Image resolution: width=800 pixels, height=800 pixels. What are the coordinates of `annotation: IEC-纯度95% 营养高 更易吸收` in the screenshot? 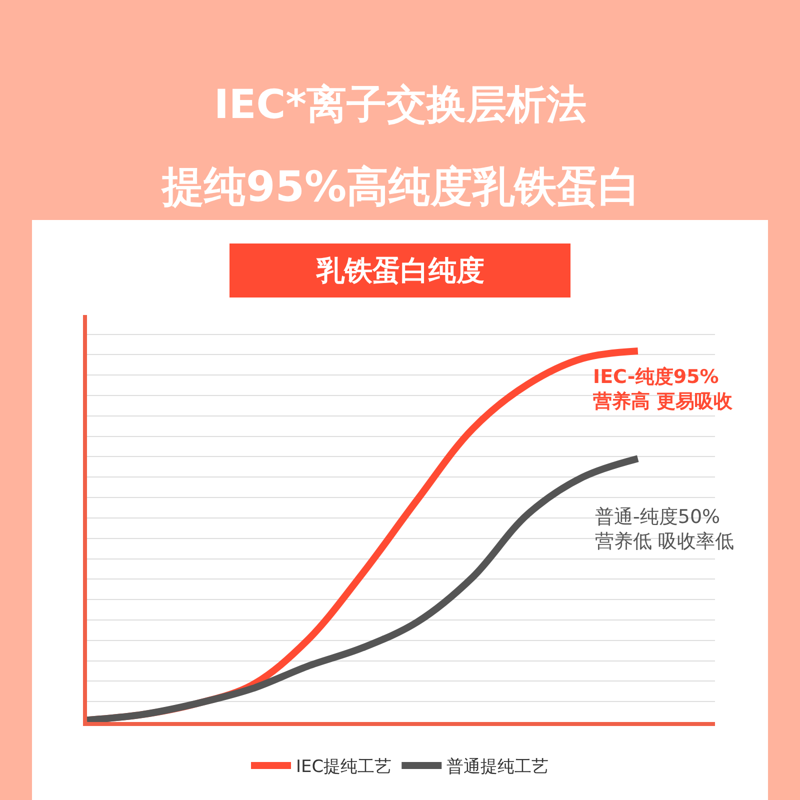 It's located at (663, 389).